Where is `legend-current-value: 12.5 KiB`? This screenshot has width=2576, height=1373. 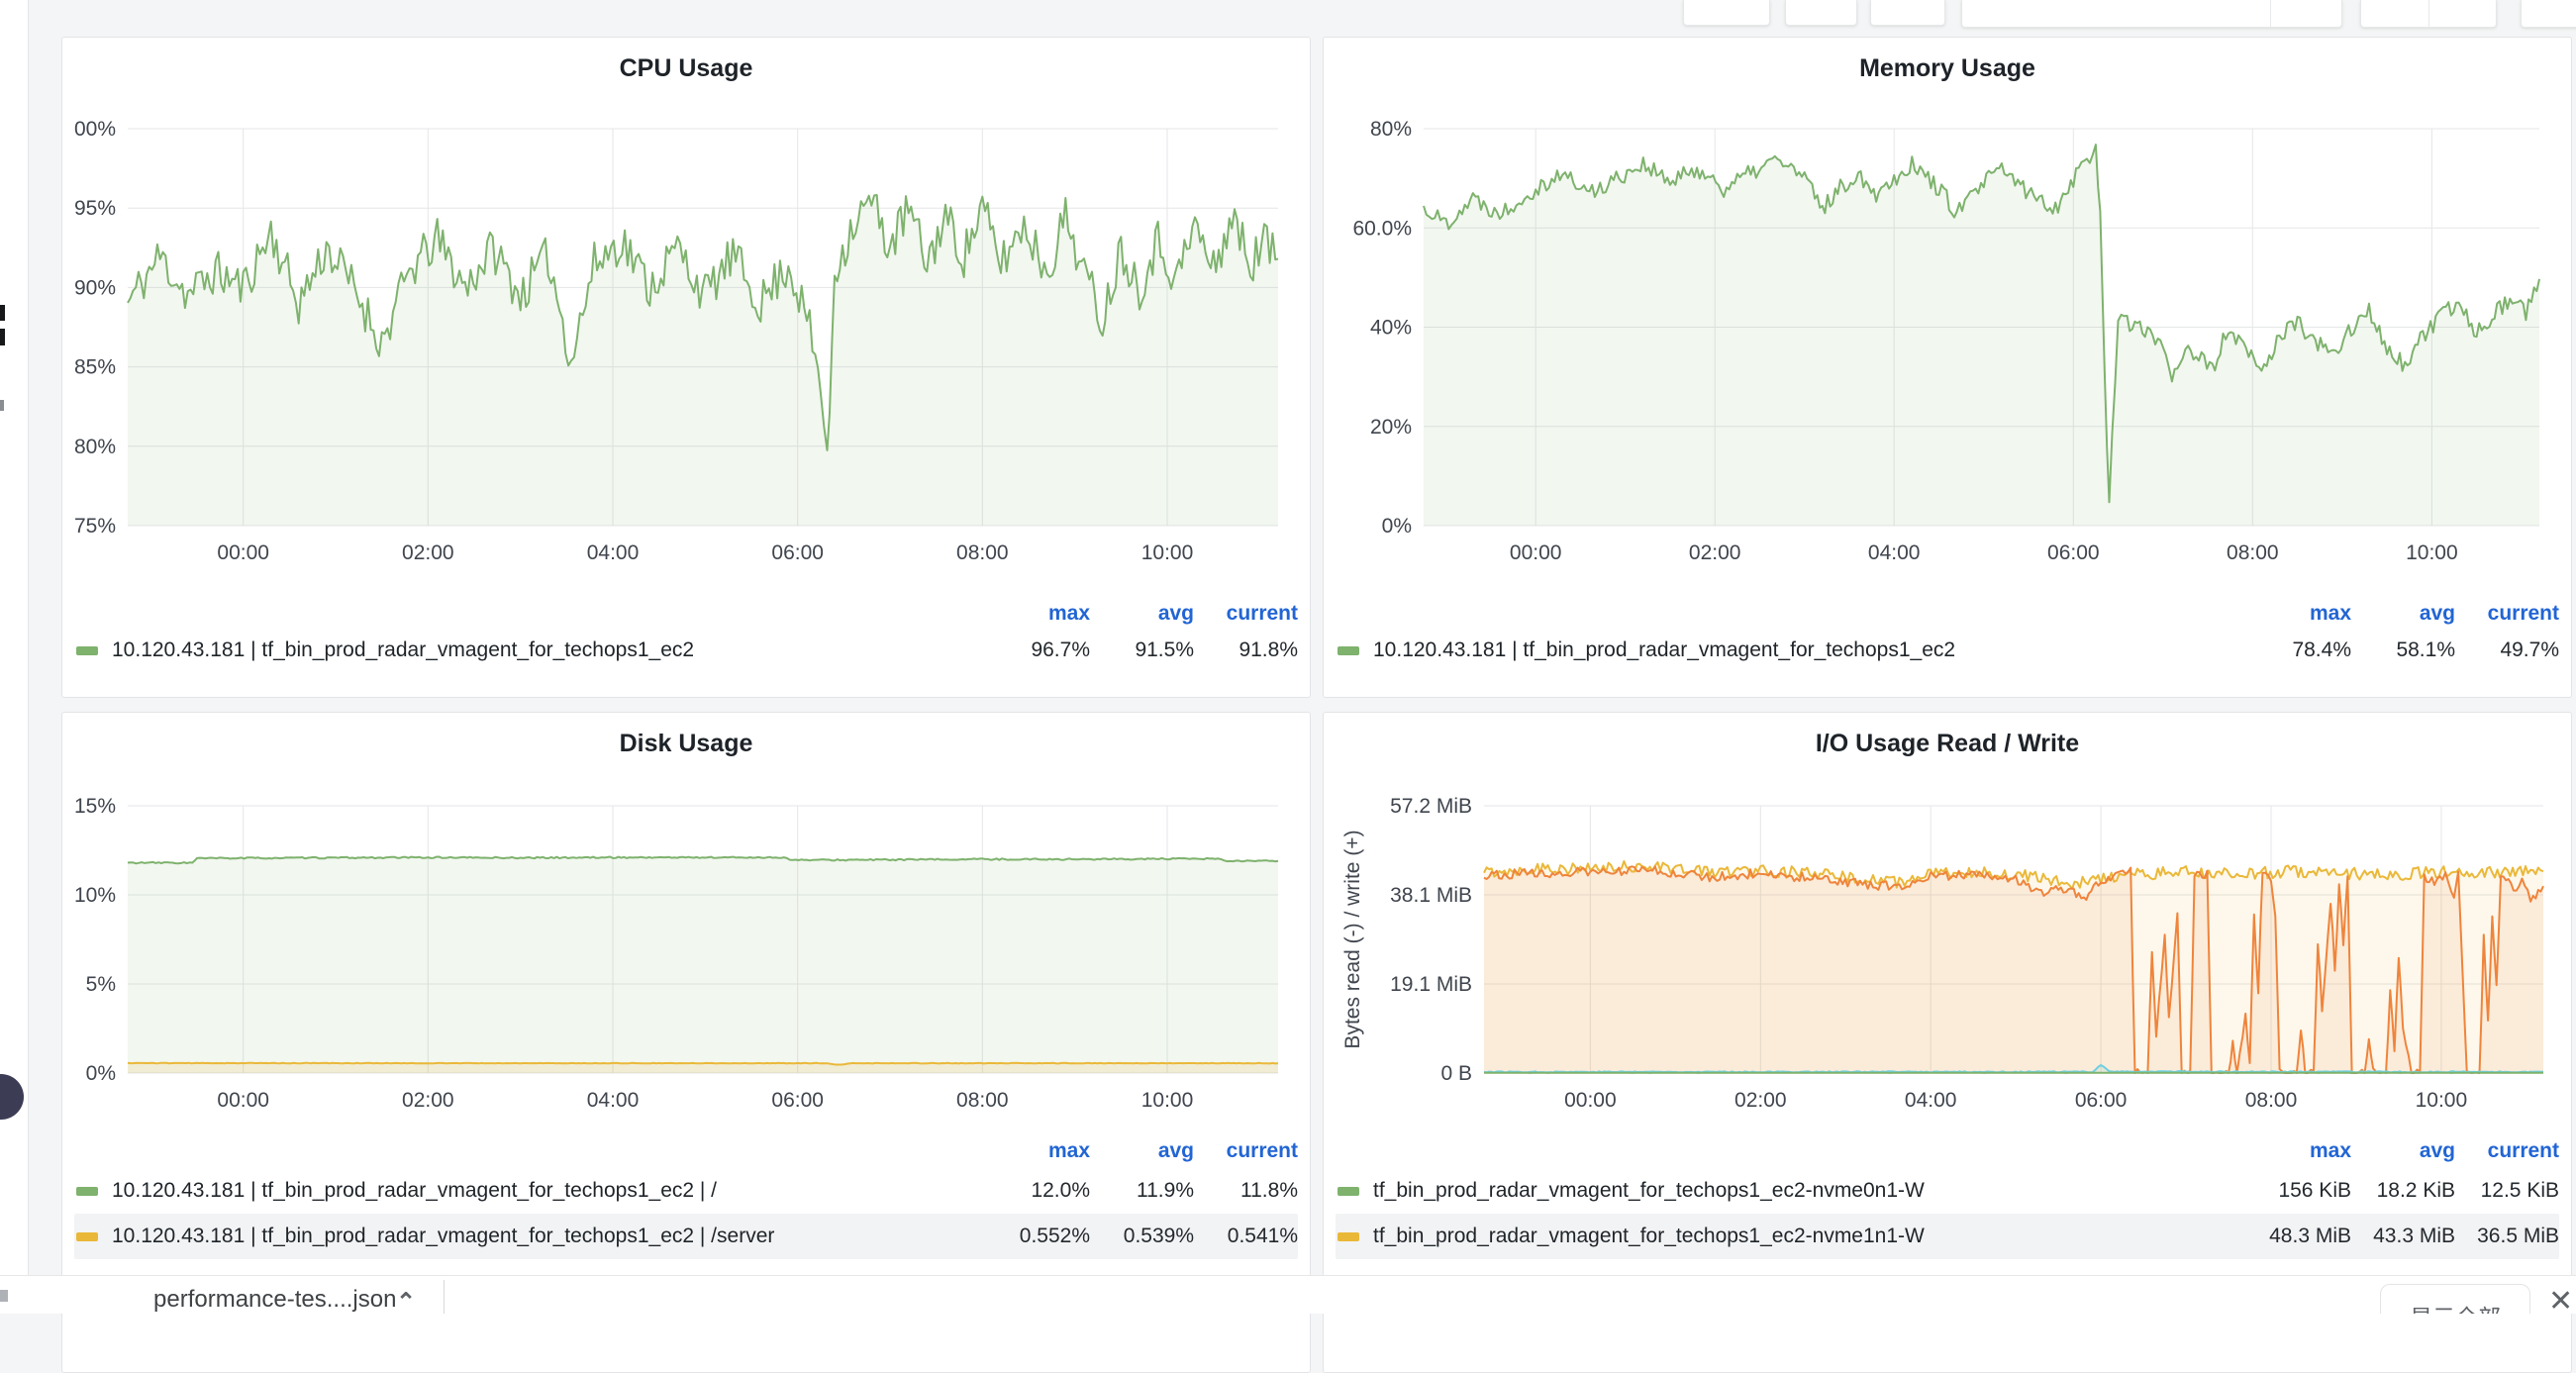
legend-current-value: 12.5 KiB is located at coordinates (2507, 1191).